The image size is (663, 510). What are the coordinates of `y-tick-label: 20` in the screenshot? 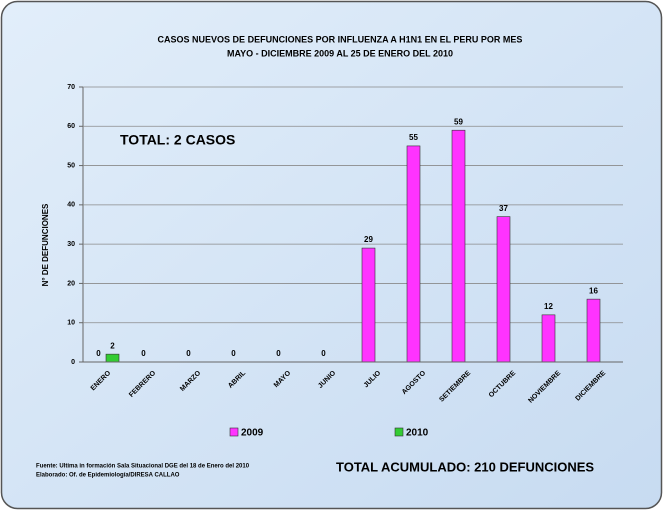 It's located at (71, 283).